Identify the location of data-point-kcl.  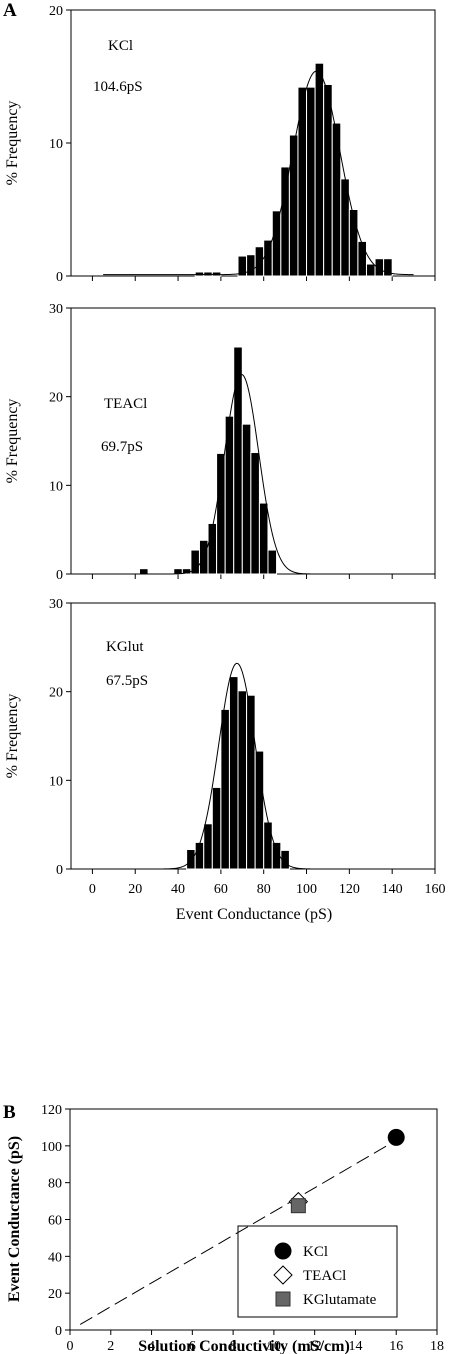
(396, 1137).